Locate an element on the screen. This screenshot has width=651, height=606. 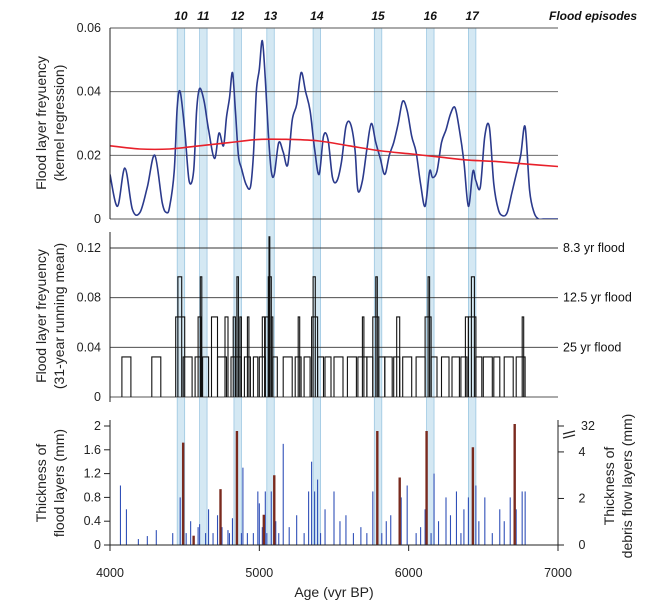
panel-a-ytick-label: 0.06 is located at coordinates (89, 28).